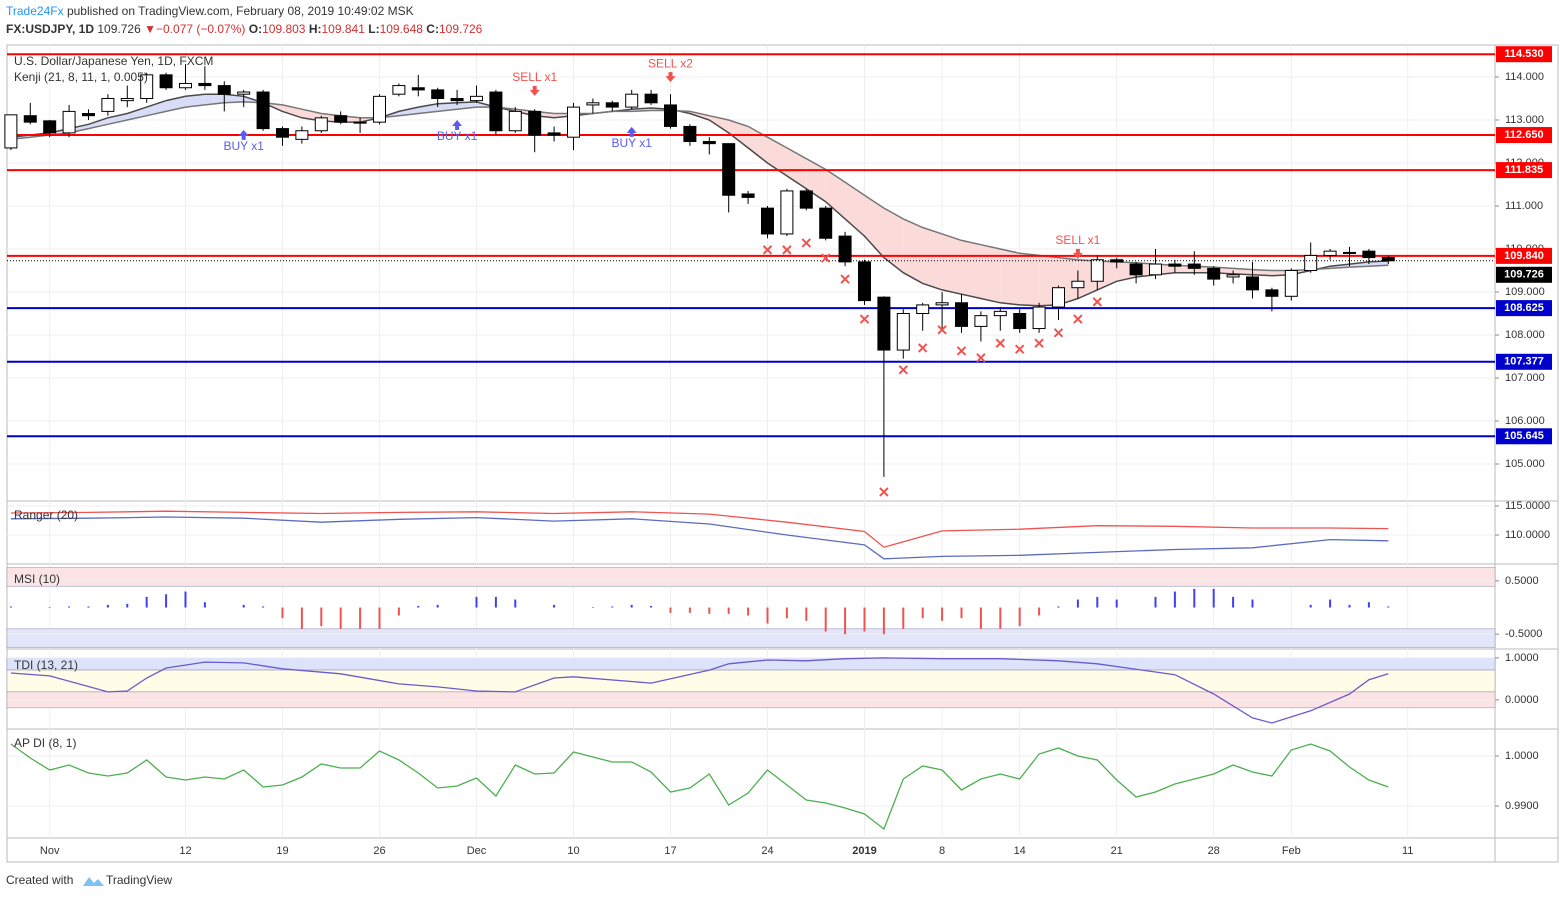 This screenshot has height=899, width=1565. I want to click on pane-title: MSI (10), so click(37, 579).